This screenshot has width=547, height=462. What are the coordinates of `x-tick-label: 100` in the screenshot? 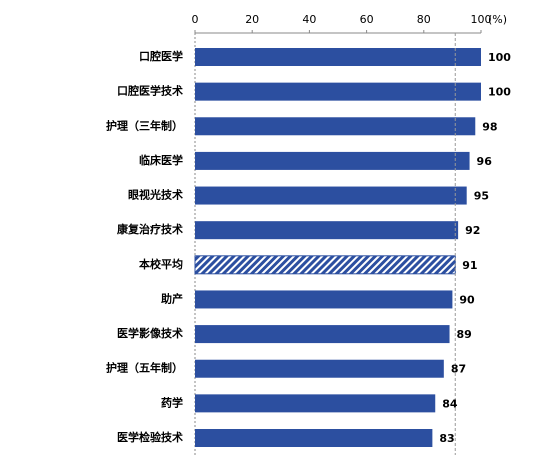 It's located at (481, 19).